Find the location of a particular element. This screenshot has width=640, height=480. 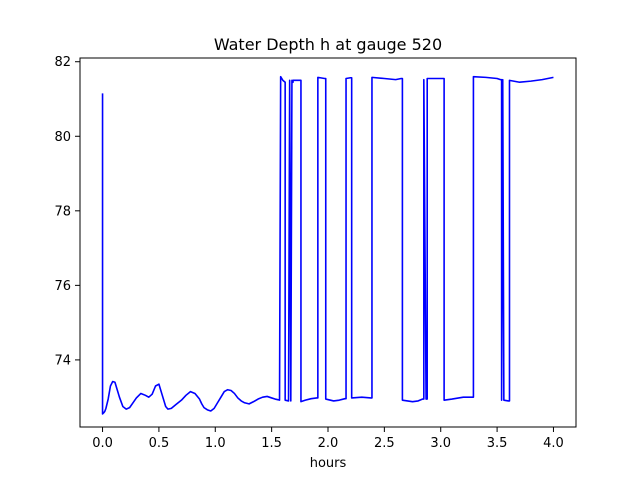

x-tick-label: 0.0 is located at coordinates (102, 443).